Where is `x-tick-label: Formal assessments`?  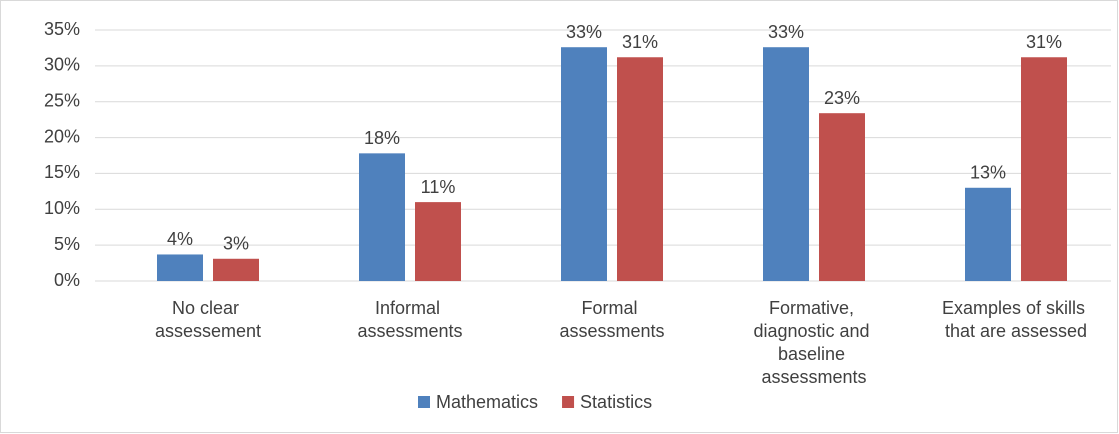 x-tick-label: Formal assessments is located at coordinates (611, 319).